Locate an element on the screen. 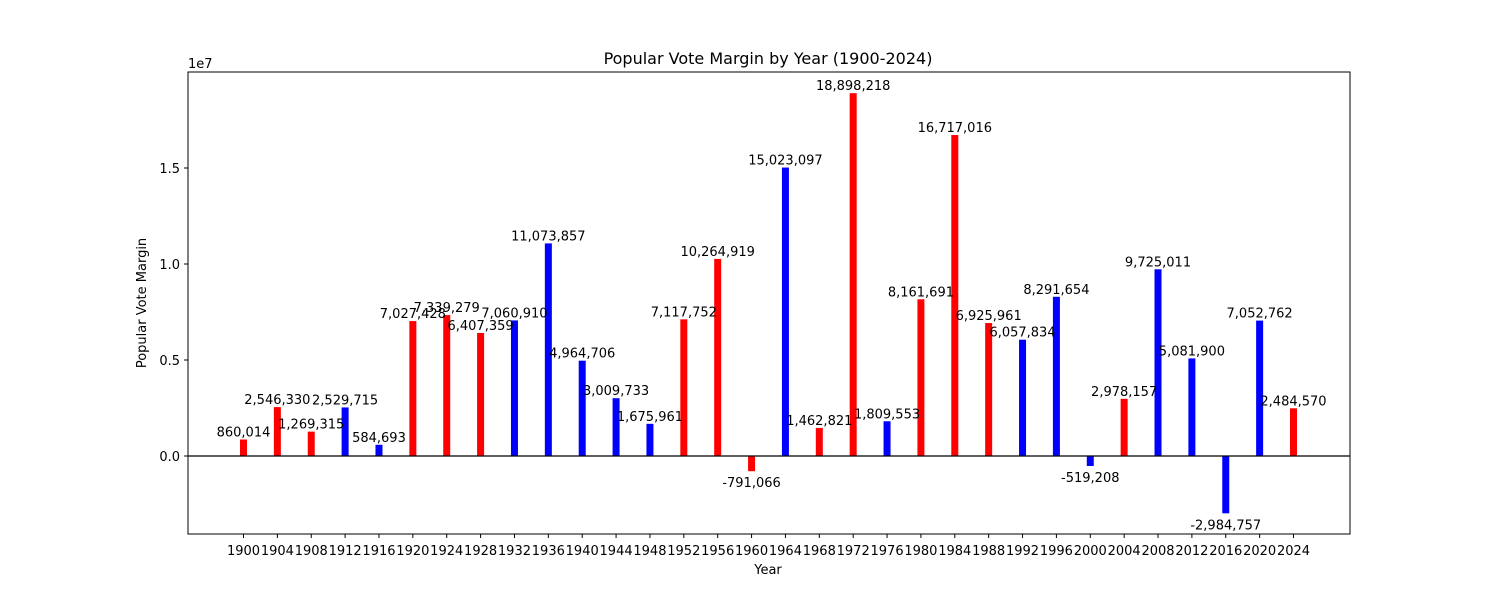 The width and height of the screenshot is (1500, 600). x-tick-label-1972: 1972 is located at coordinates (853, 551).